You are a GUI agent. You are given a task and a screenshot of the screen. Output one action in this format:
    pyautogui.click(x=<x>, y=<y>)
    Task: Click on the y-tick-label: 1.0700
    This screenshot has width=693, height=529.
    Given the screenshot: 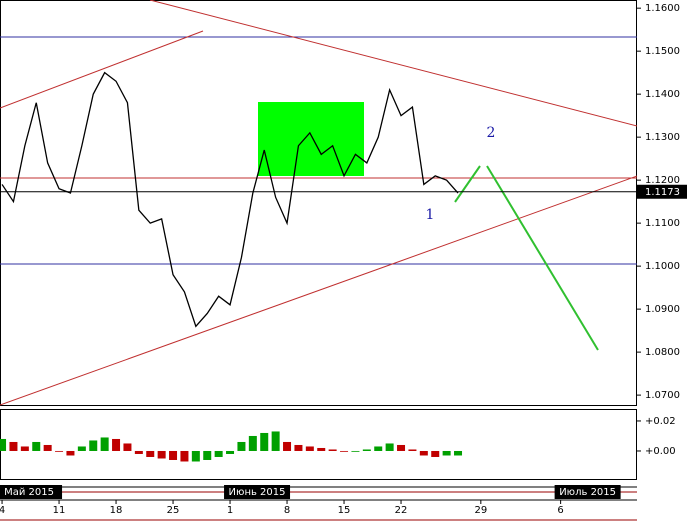 What is the action you would take?
    pyautogui.click(x=662, y=395)
    